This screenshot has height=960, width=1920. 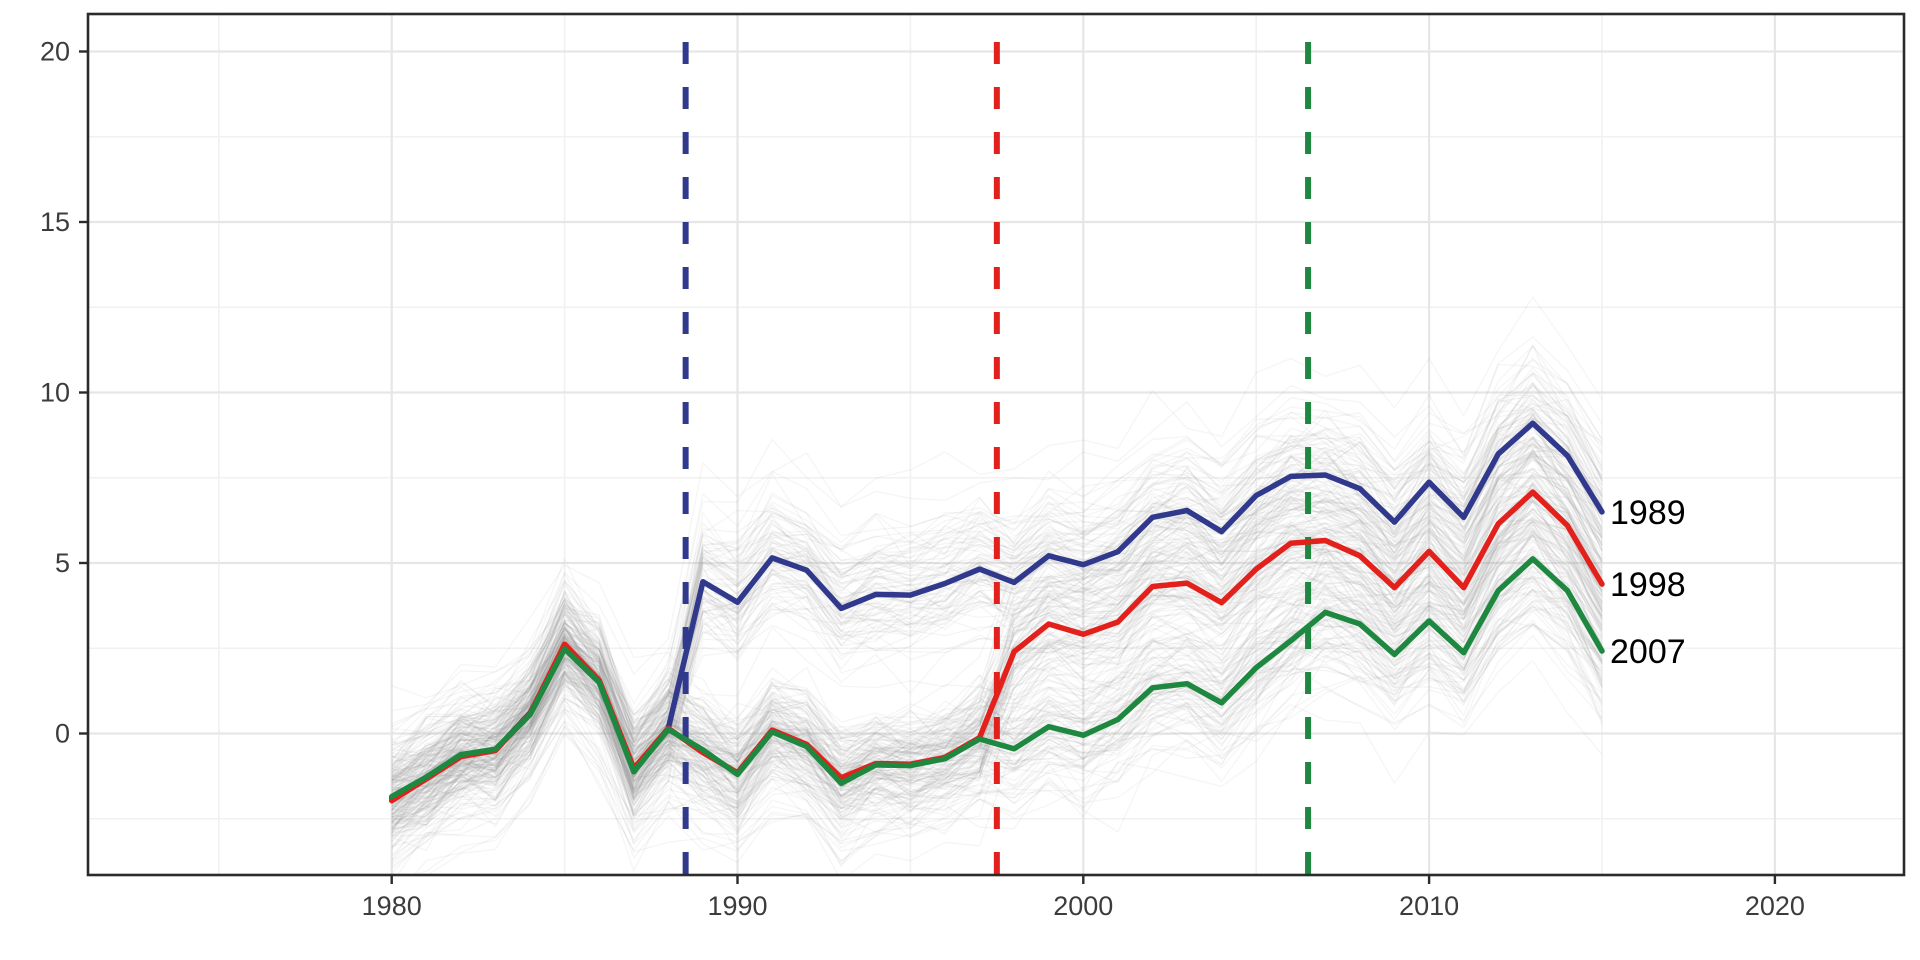 I want to click on x-tick-label-2000: 2000, so click(x=1083, y=906).